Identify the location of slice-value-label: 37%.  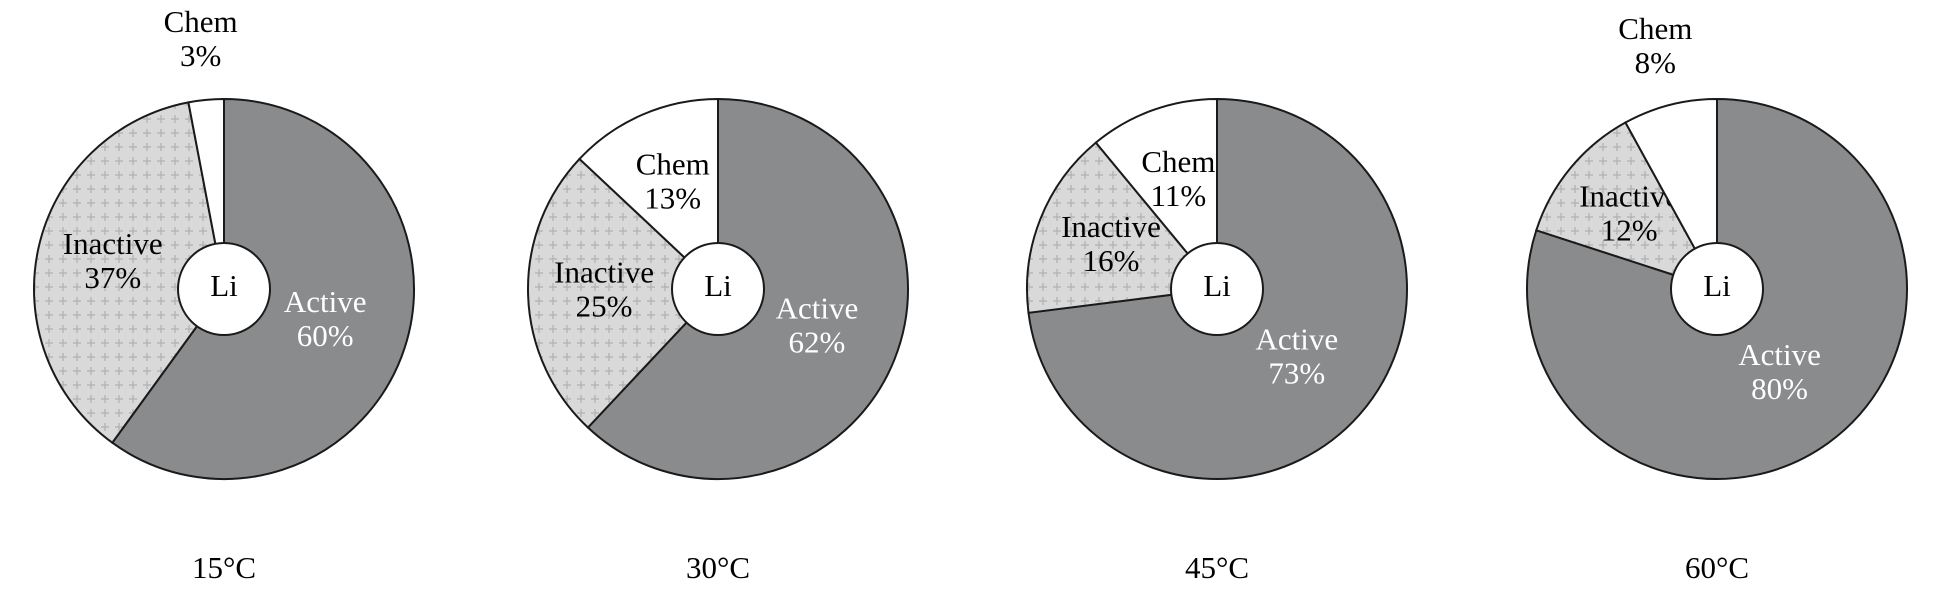
(112, 277).